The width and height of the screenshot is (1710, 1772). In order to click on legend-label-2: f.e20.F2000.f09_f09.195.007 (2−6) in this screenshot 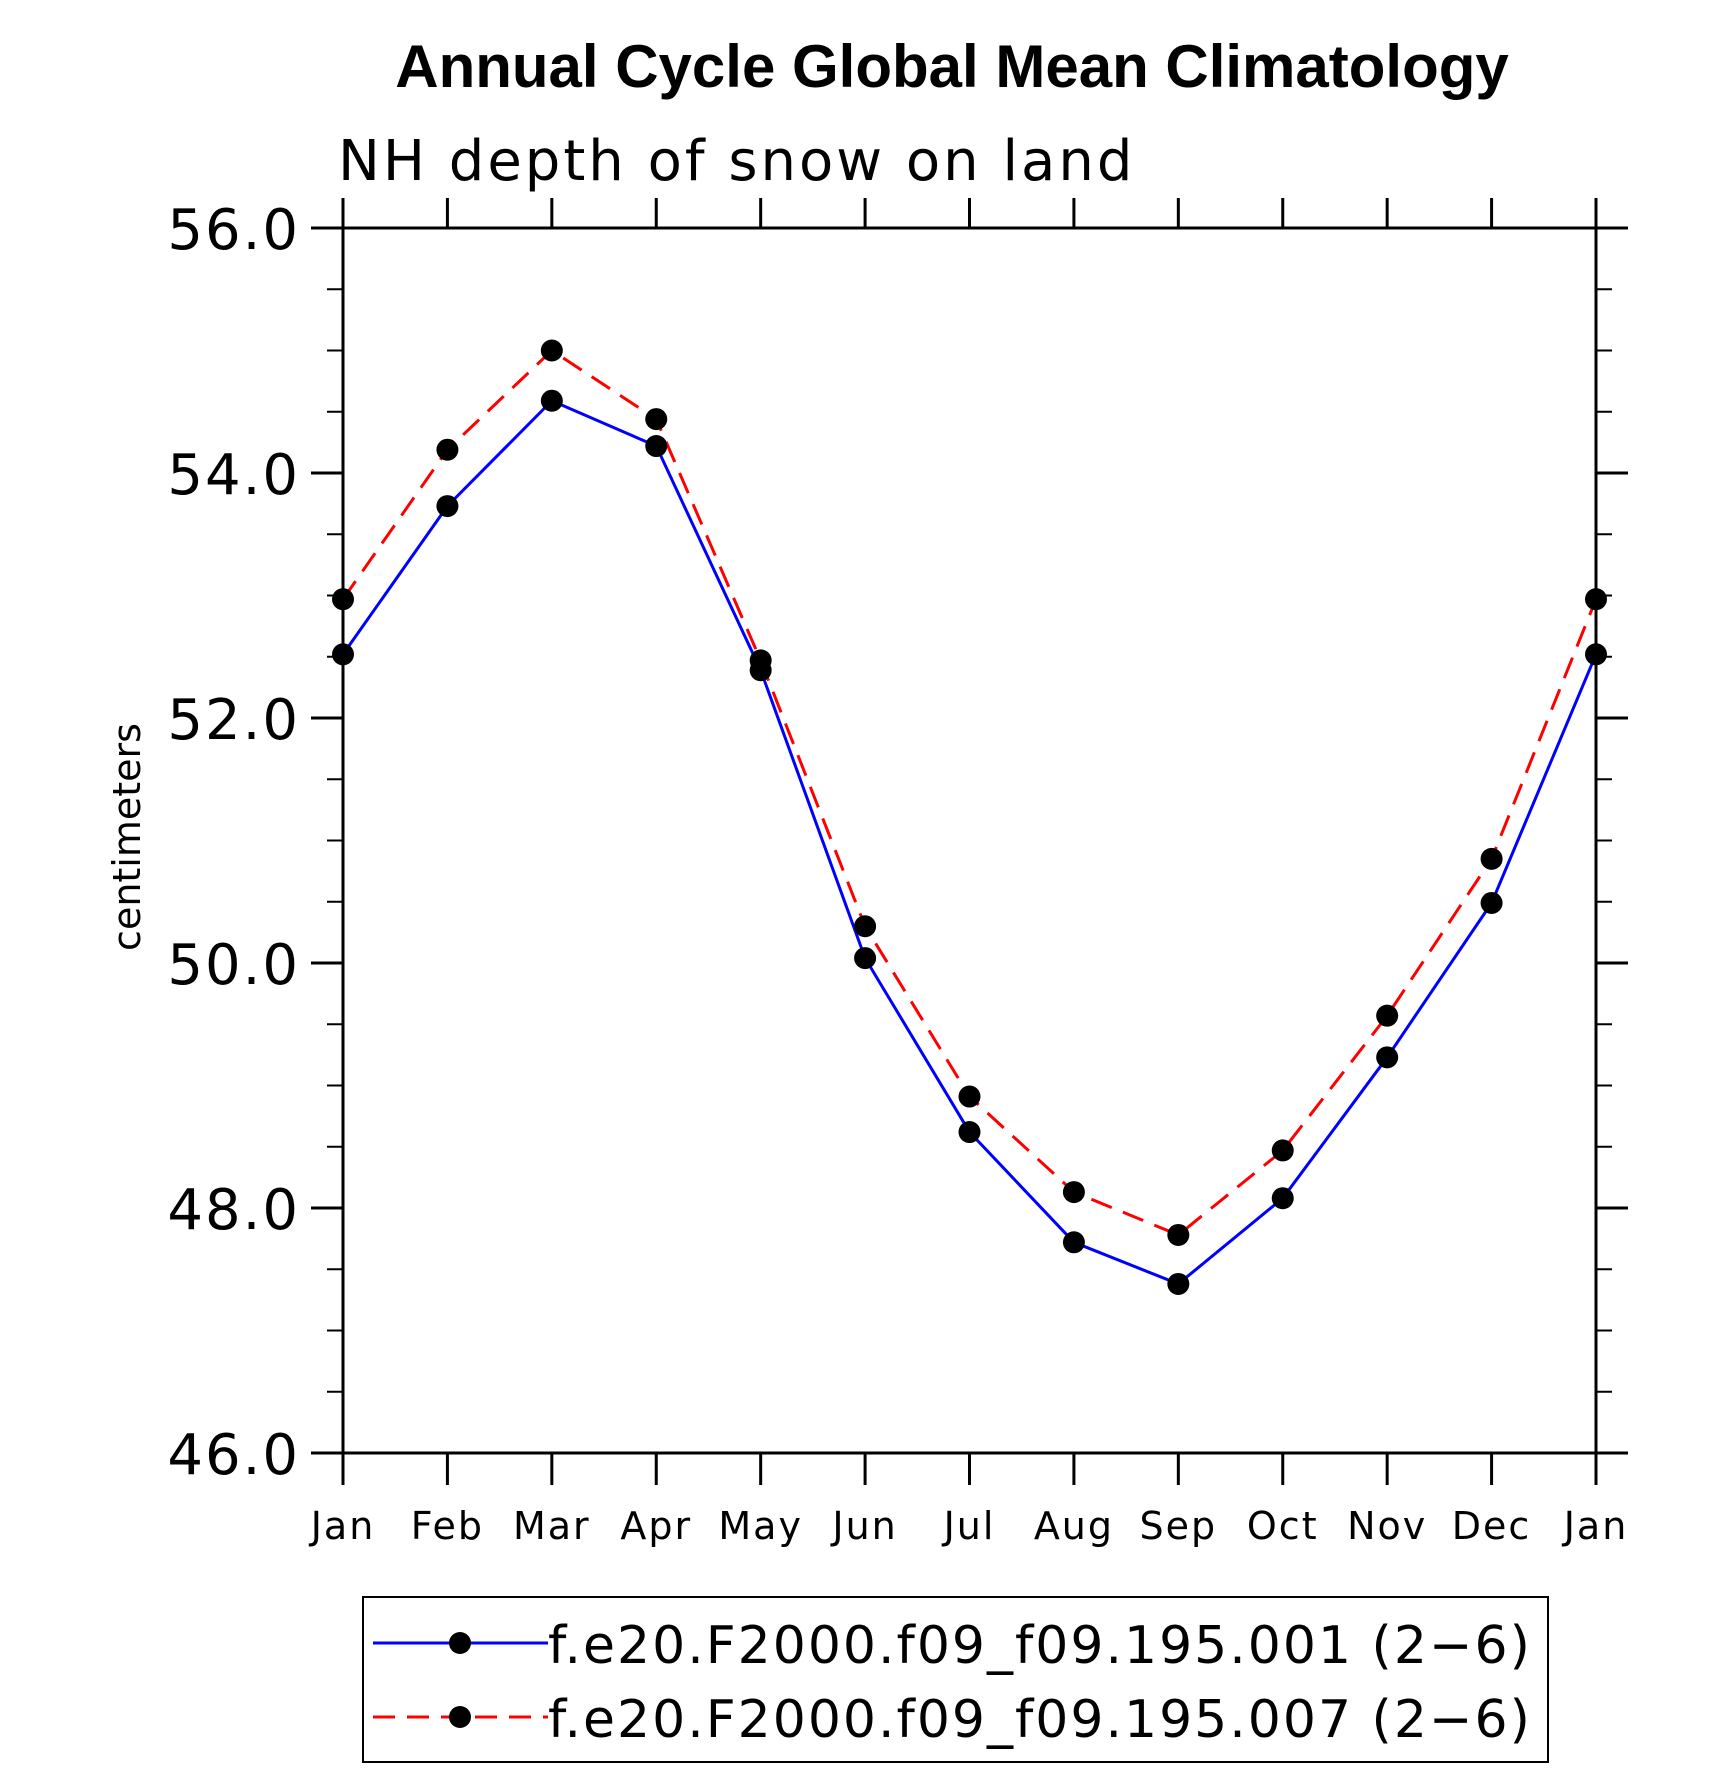, I will do `click(1040, 1720)`.